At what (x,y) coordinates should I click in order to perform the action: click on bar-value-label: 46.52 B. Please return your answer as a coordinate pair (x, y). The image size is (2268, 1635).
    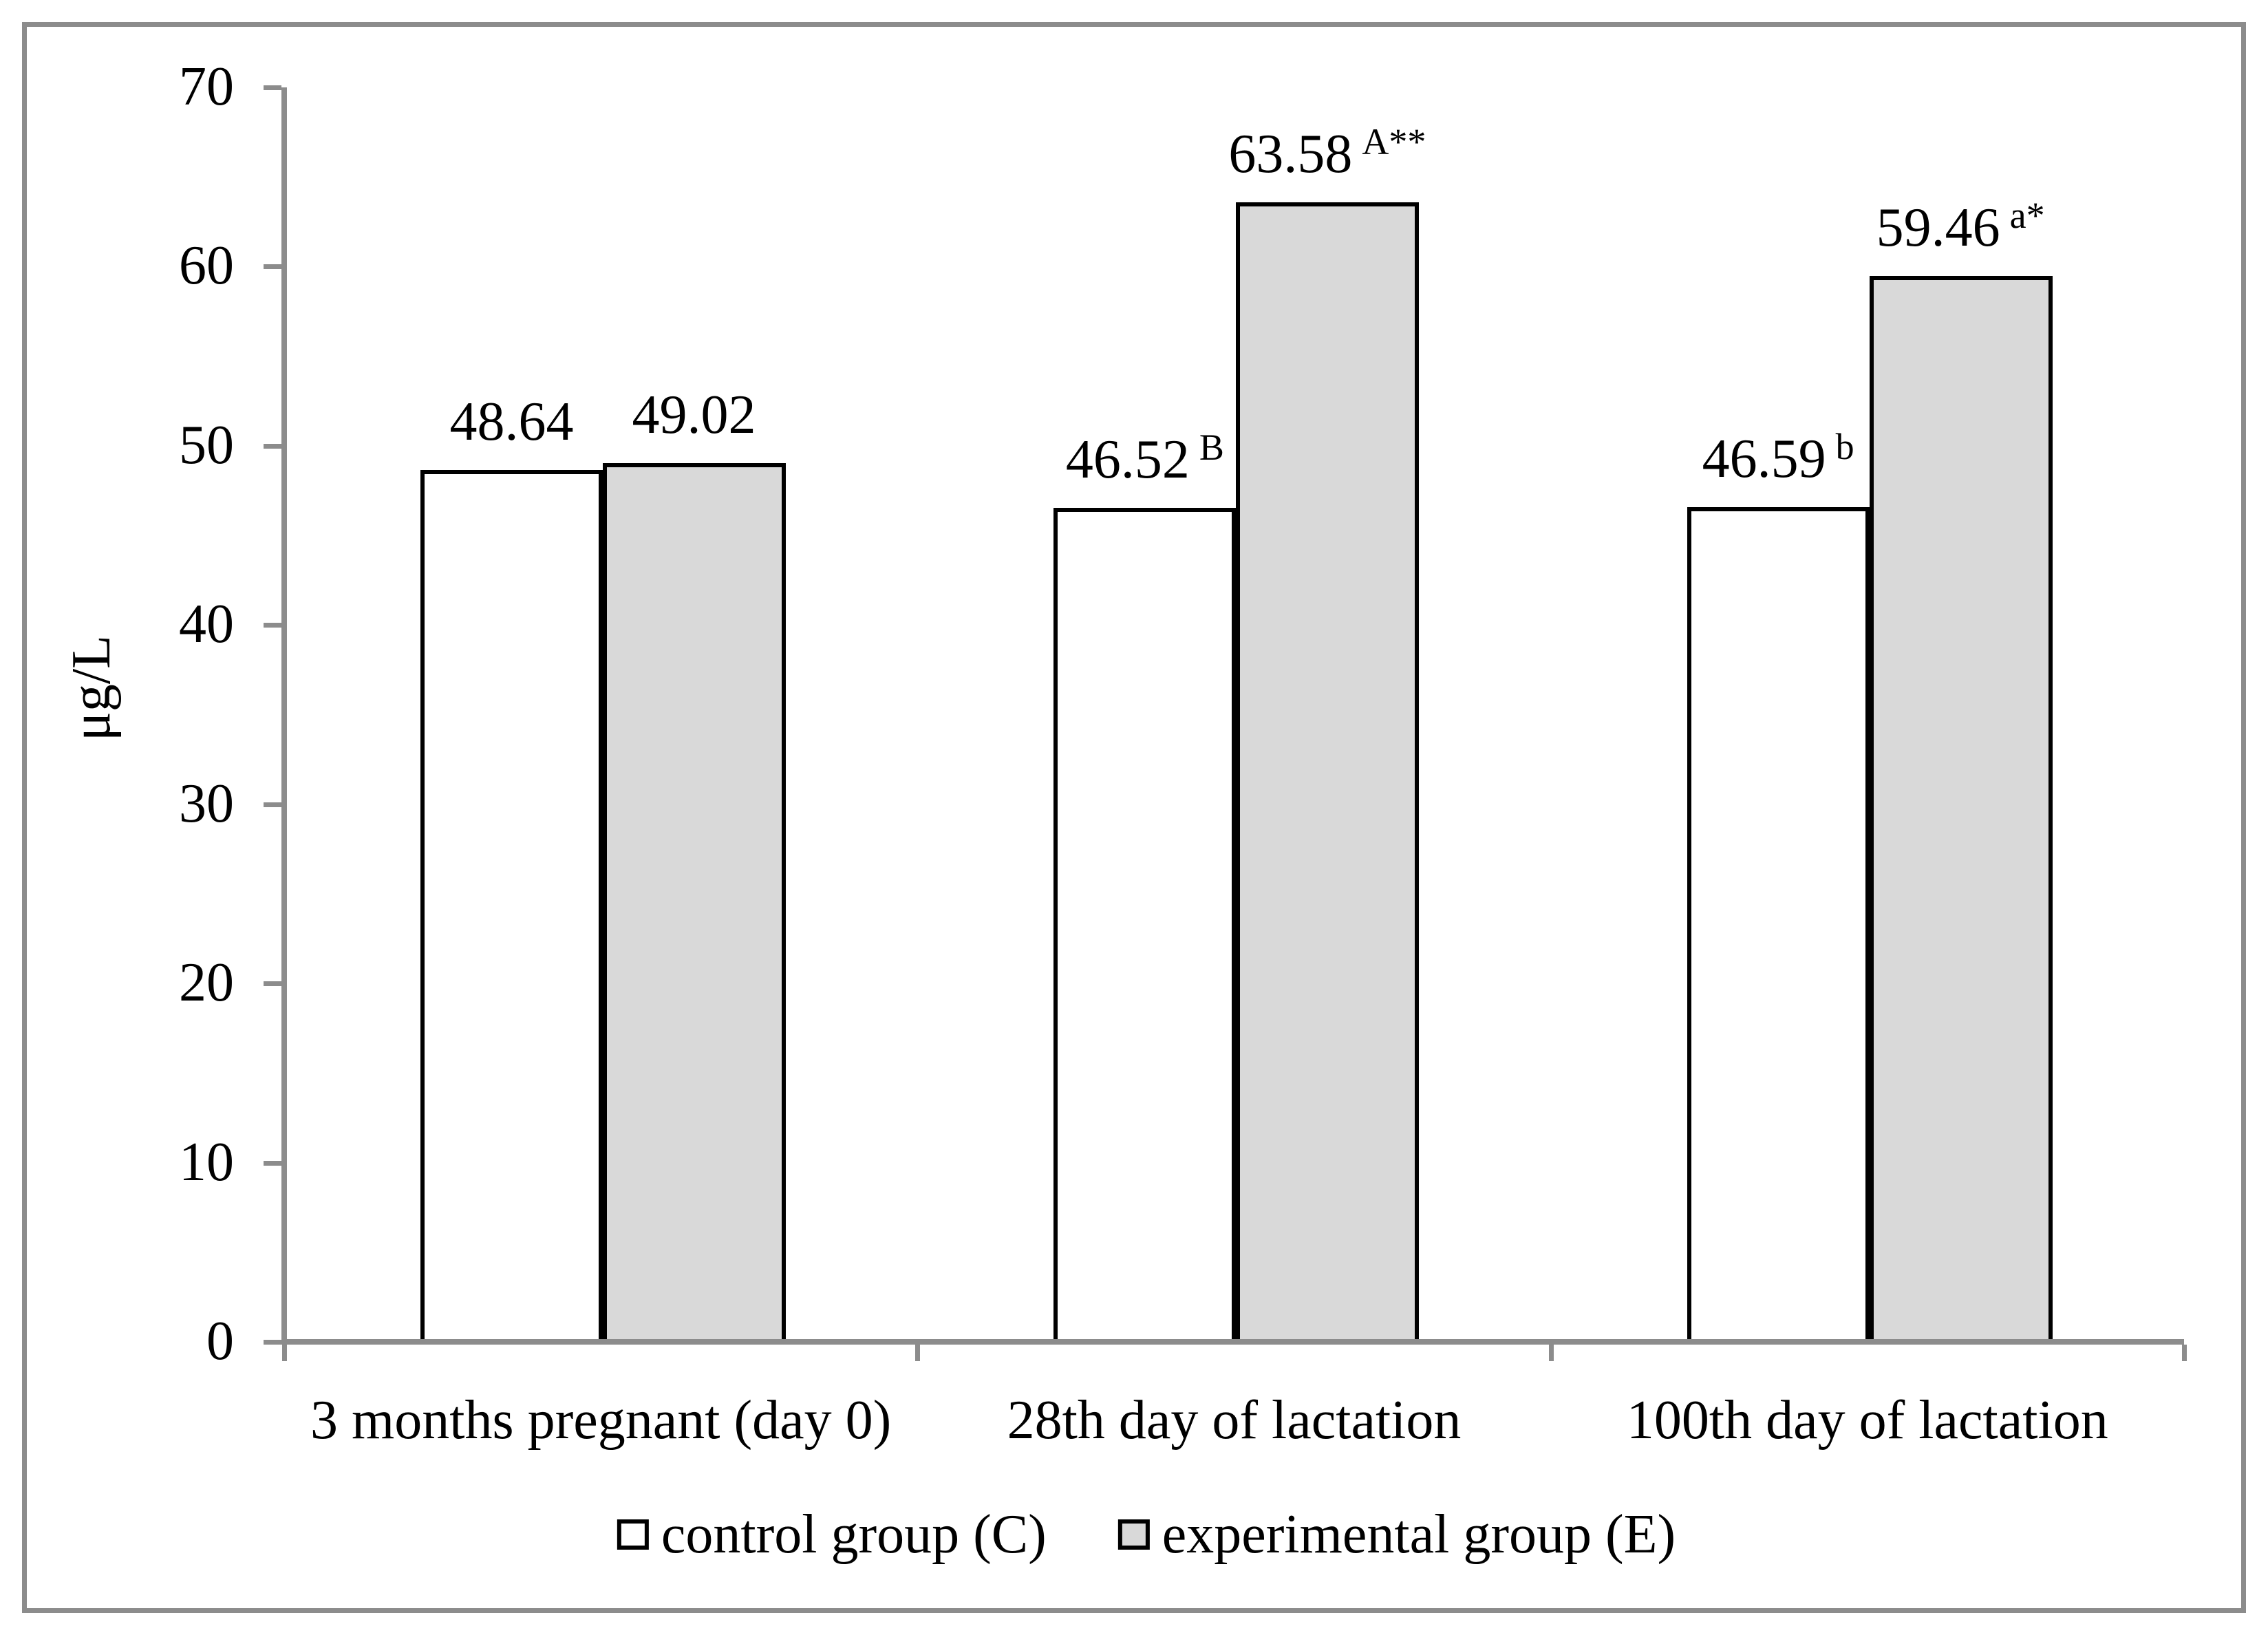
    Looking at the image, I should click on (1144, 460).